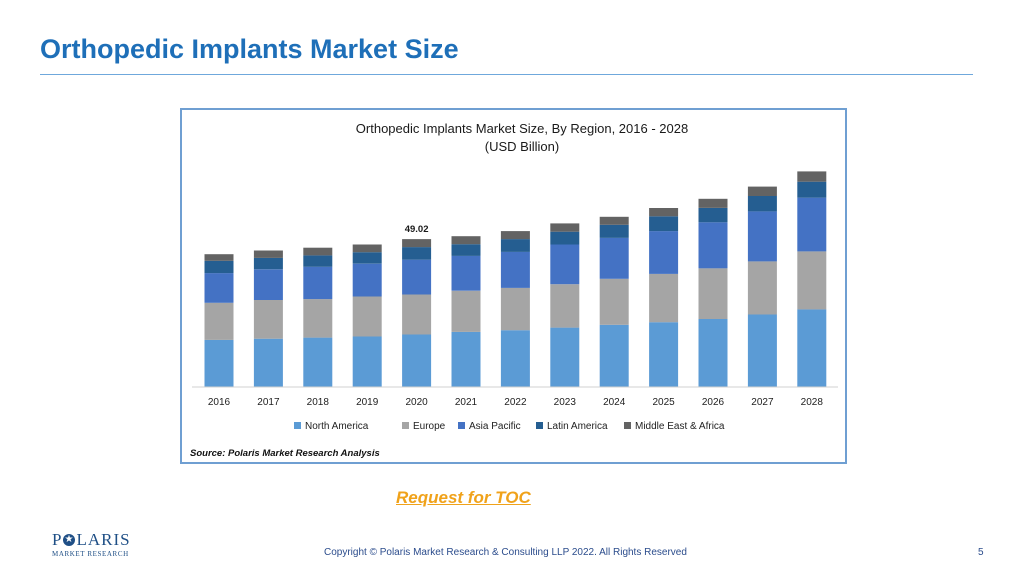  What do you see at coordinates (90, 554) in the screenshot?
I see `logo-tagline: MARKET RESEARCH` at bounding box center [90, 554].